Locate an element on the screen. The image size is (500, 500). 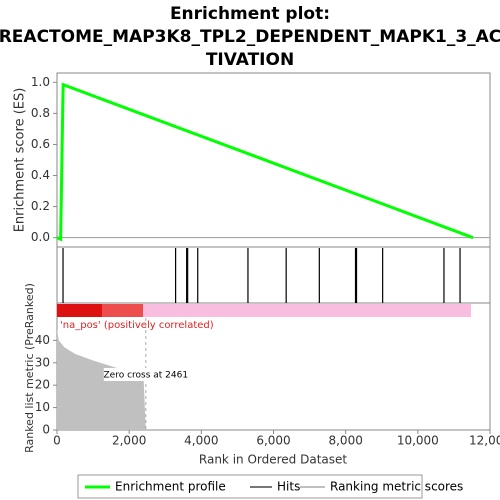
y-tick-label: 0 is located at coordinates (46, 430).